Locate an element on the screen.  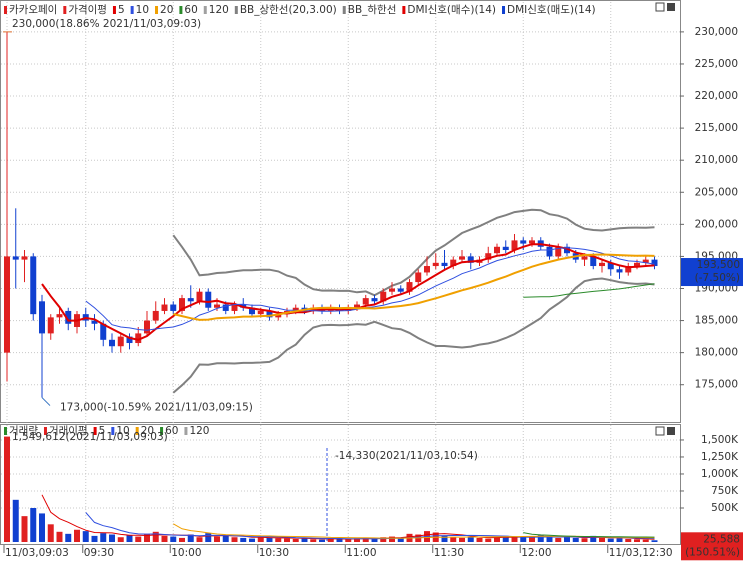
price-ma is located at coordinates (370, 289).